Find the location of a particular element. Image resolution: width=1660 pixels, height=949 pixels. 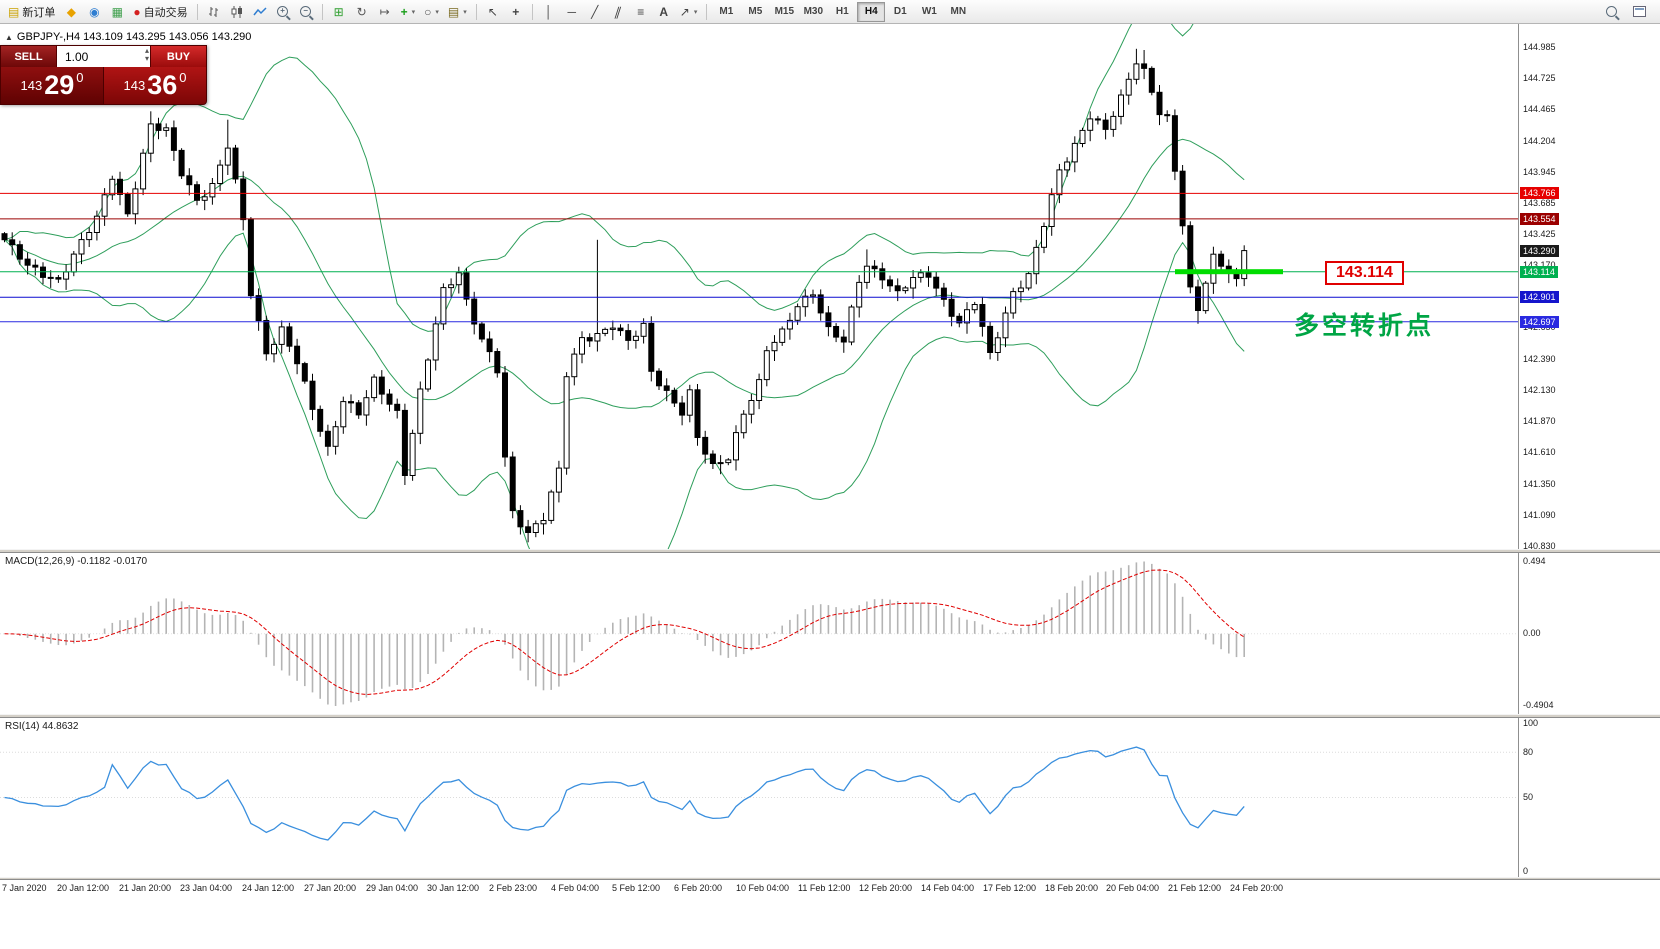

line-chart-button is located at coordinates (260, 12).